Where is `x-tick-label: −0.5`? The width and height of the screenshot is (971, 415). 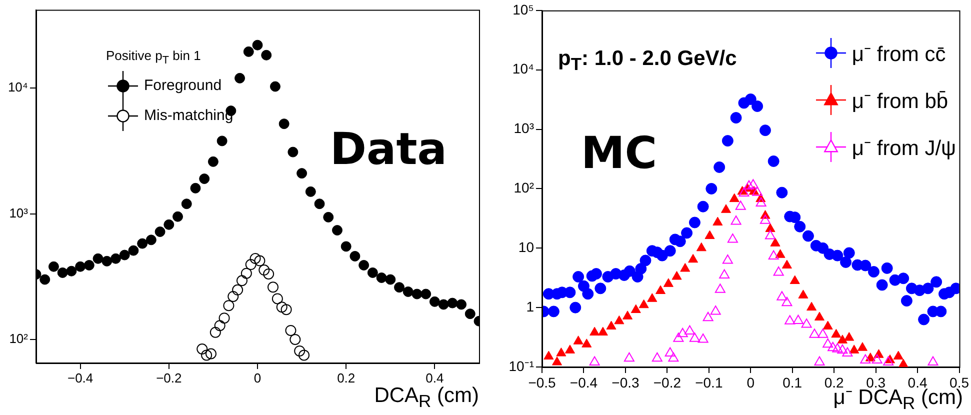 x-tick-label: −0.5 is located at coordinates (542, 382).